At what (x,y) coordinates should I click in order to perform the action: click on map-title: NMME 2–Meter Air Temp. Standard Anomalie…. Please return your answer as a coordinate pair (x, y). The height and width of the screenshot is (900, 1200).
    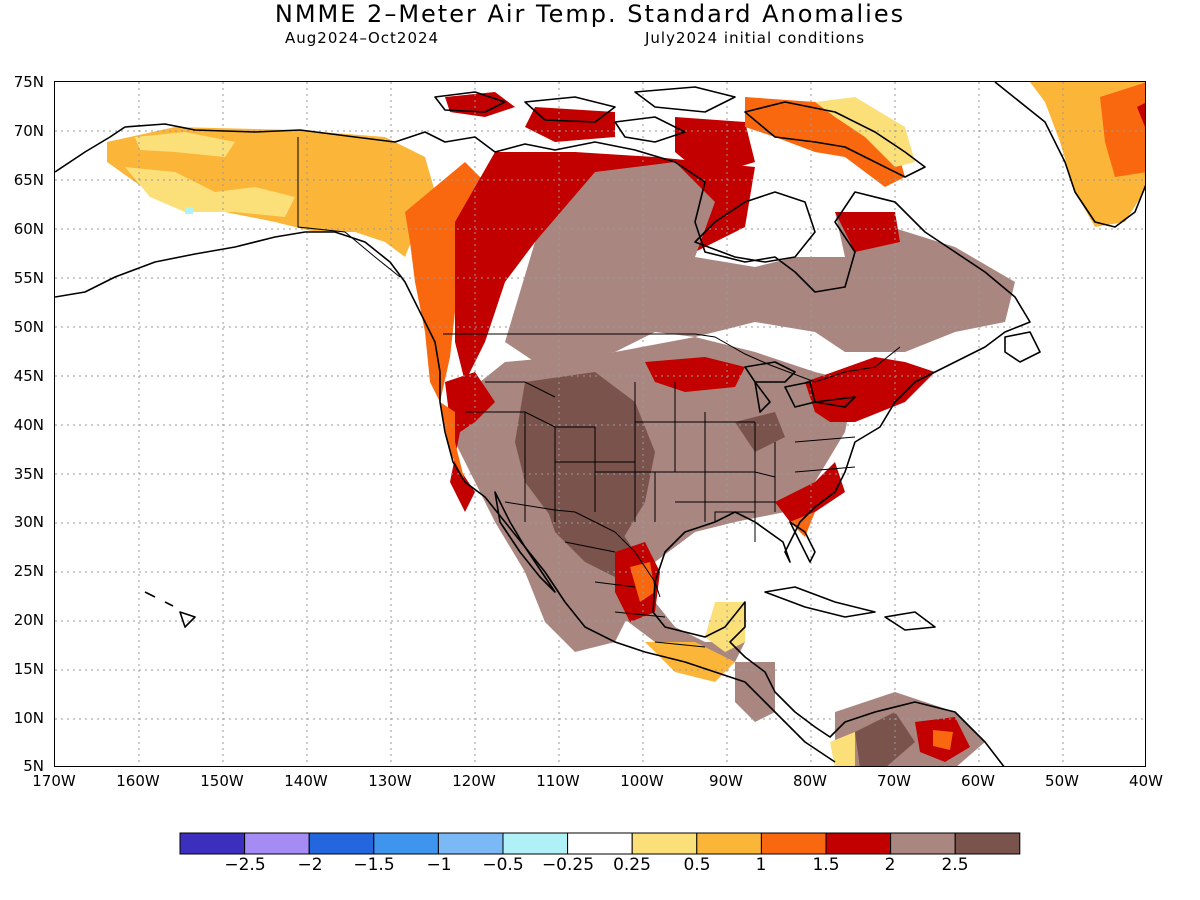
    Looking at the image, I should click on (590, 14).